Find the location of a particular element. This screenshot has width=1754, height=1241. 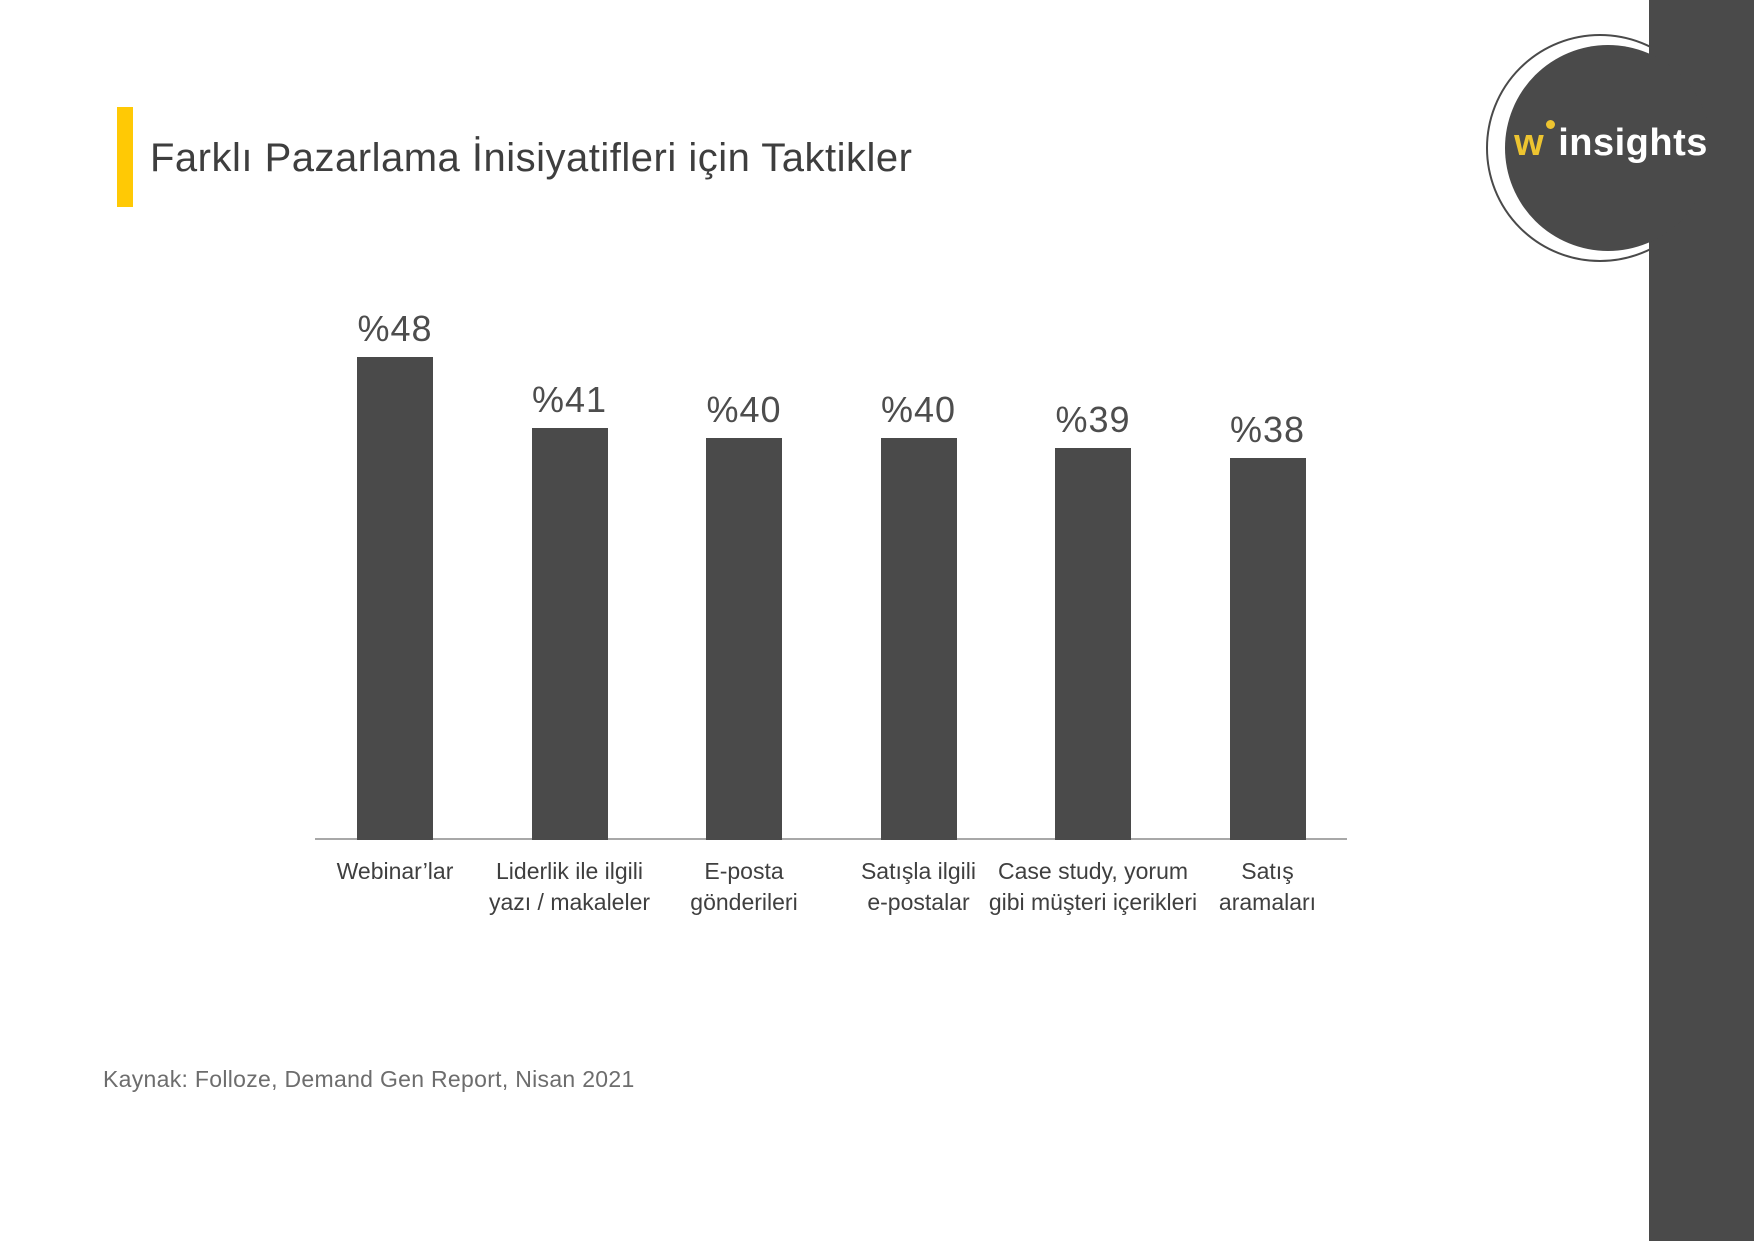

bar-category-line: gönderileri is located at coordinates (744, 902).